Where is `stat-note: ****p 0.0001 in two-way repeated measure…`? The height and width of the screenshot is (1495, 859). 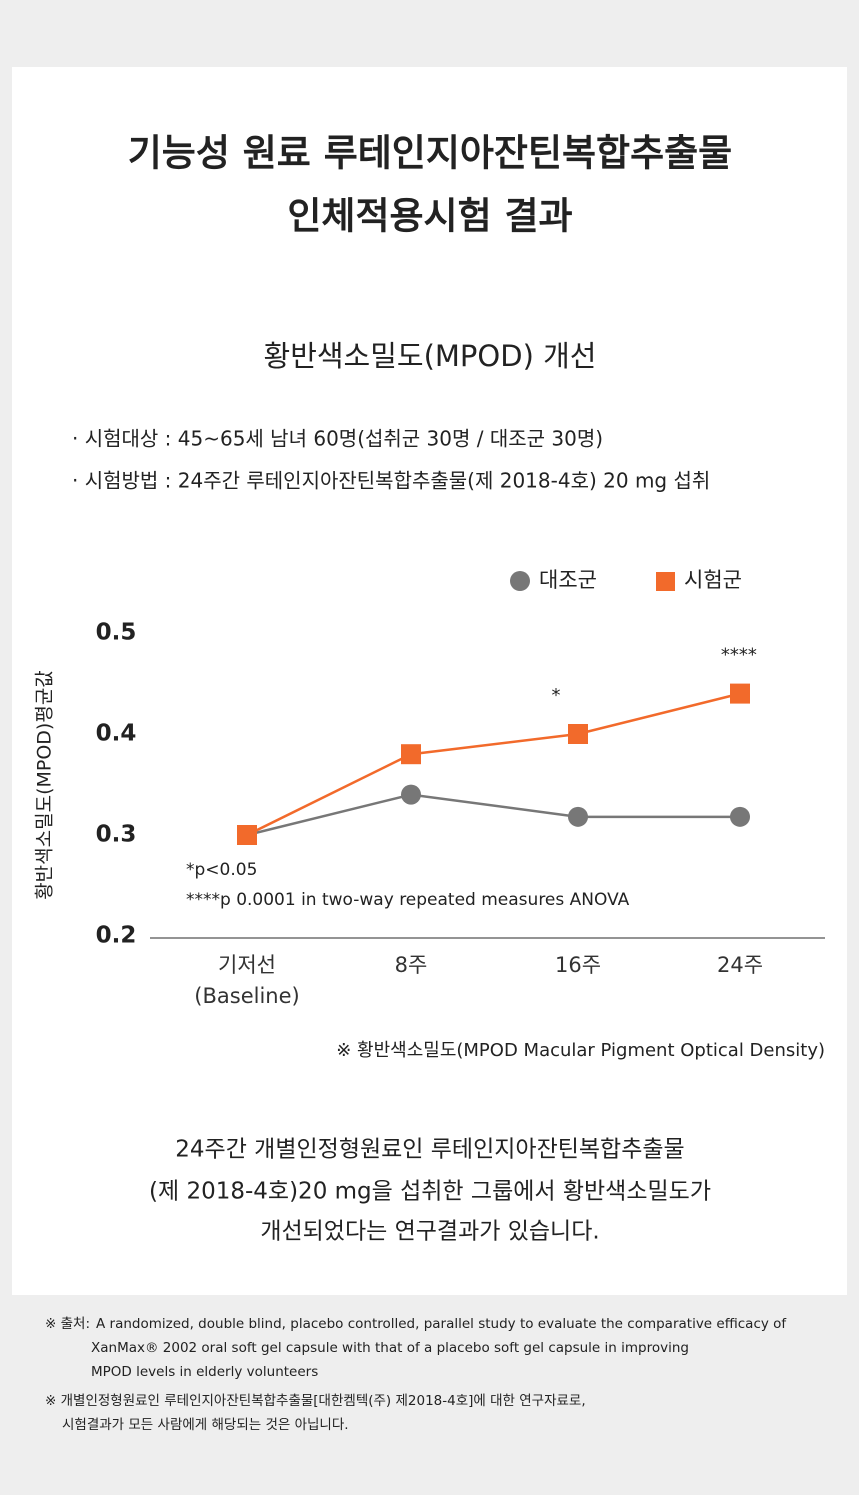
stat-note: ****p 0.0001 in two-way repeated measure… is located at coordinates (408, 900).